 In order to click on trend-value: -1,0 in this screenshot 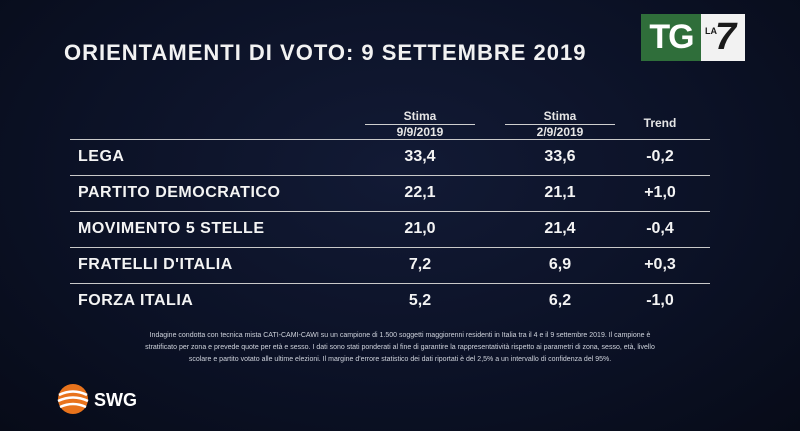, I will do `click(660, 300)`.